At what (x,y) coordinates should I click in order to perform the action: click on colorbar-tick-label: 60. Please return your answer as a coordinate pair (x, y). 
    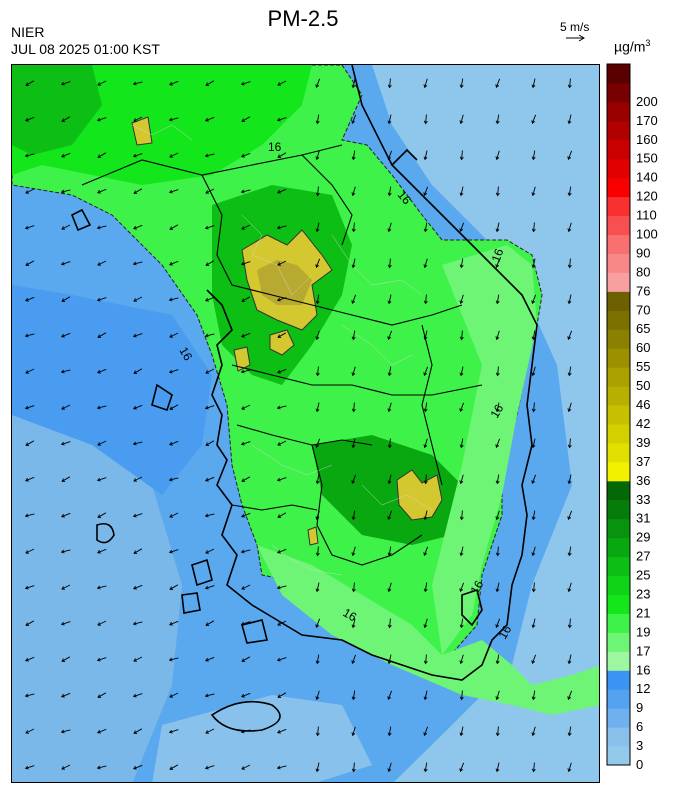
    Looking at the image, I should click on (643, 347).